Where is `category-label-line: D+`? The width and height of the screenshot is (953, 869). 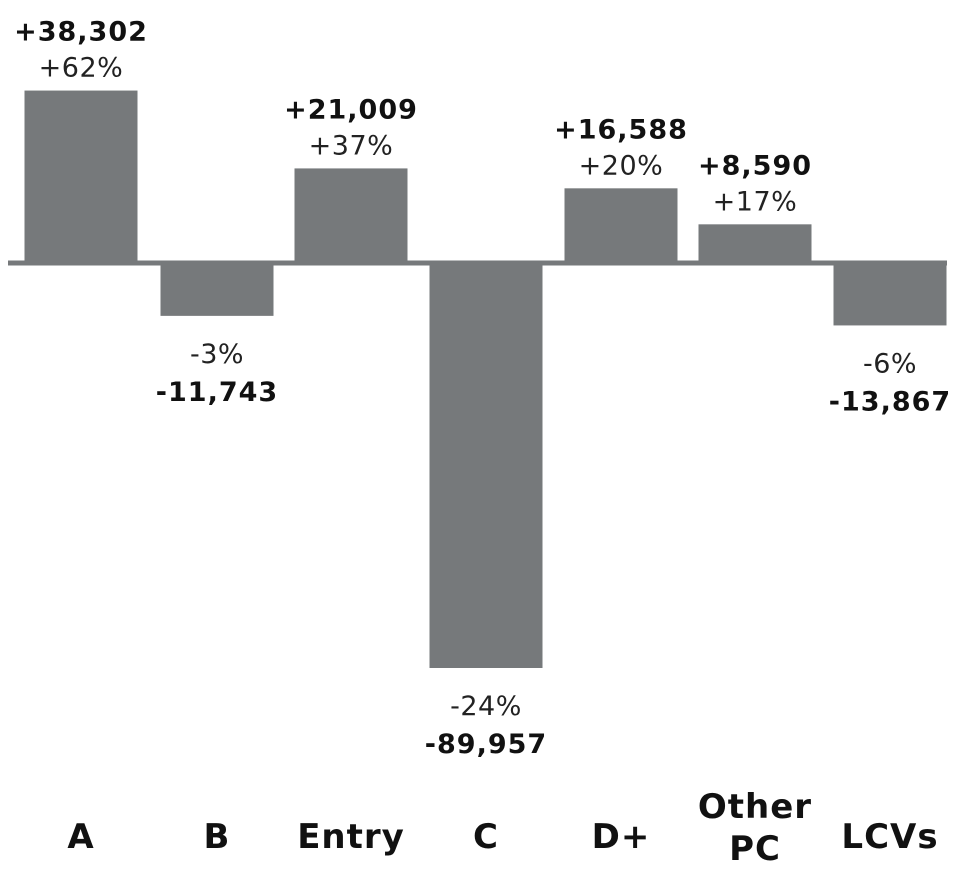 category-label-line: D+ is located at coordinates (621, 837).